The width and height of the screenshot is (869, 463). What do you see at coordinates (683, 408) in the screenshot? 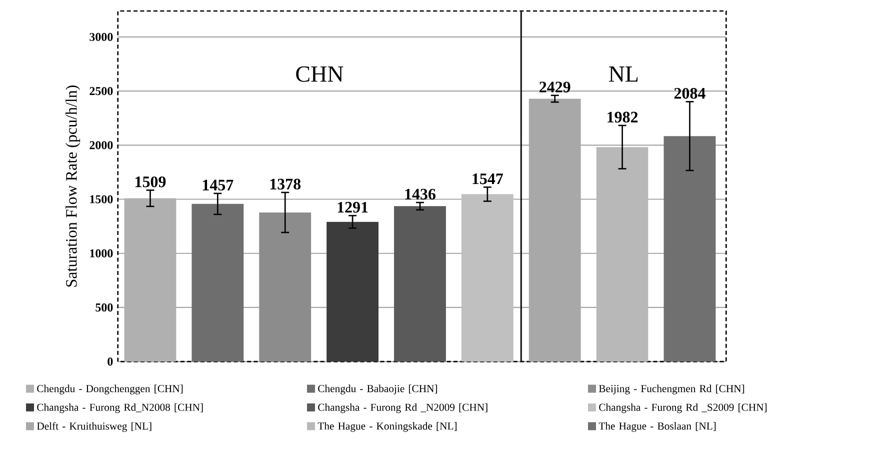
I see `legend-label: Changsha - Furong Rd _S2009 [CHN]` at bounding box center [683, 408].